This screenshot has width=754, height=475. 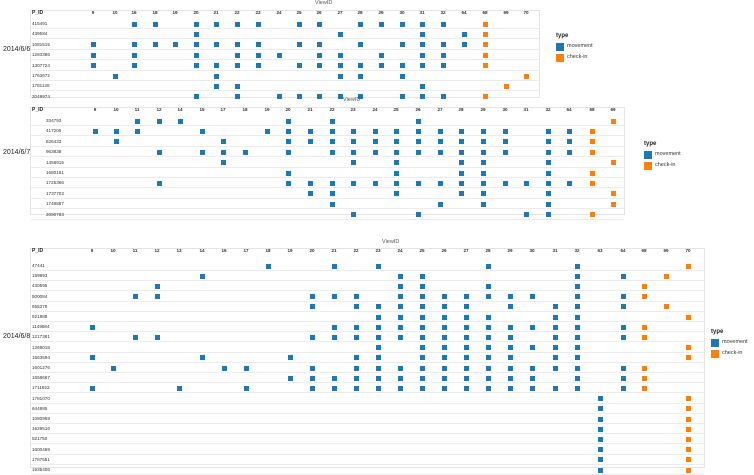 I want to click on y-tick-label-pid: 1629516, so click(x=41, y=429).